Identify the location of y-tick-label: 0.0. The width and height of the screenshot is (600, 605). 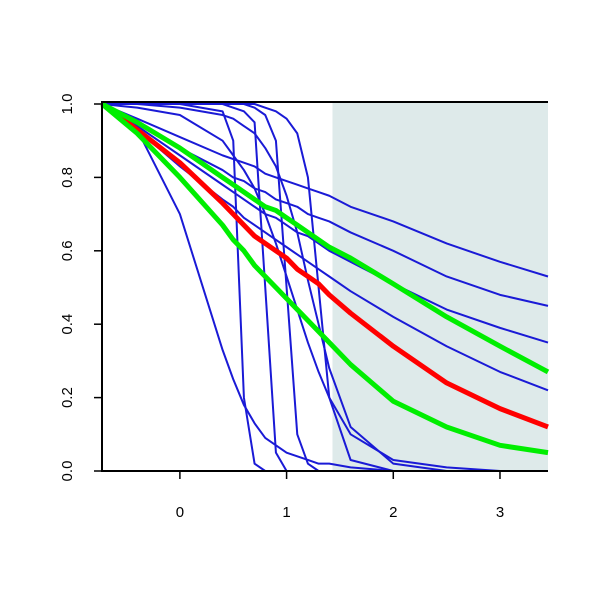
(67, 471).